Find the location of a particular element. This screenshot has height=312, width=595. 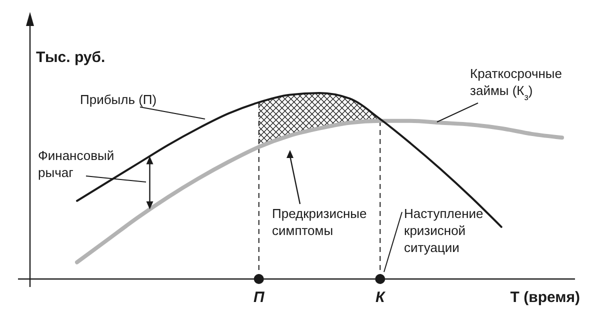

annotation: Наступление кризисной ситуации is located at coordinates (444, 230).